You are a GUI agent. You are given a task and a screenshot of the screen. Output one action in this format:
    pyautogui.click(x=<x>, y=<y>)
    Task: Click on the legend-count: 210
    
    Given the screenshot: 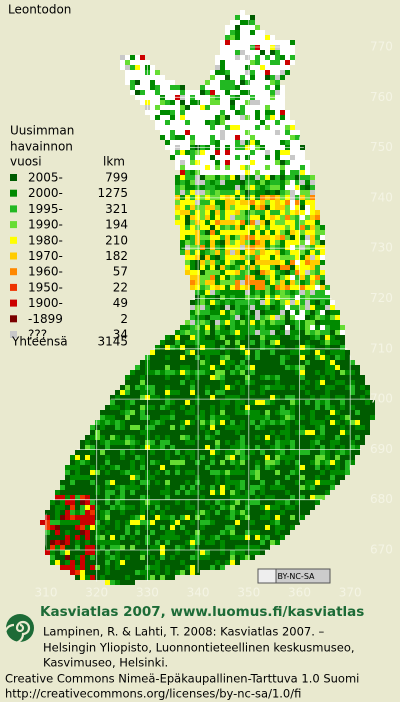 What is the action you would take?
    pyautogui.click(x=116, y=240)
    